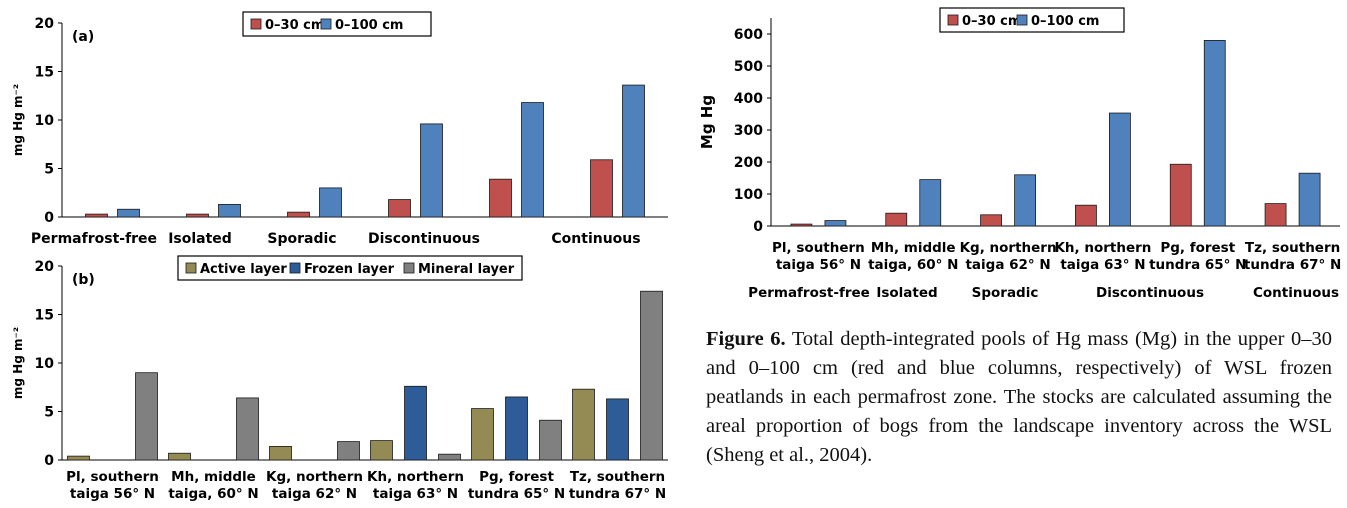  What do you see at coordinates (595, 239) in the screenshot?
I see `x-tick-label: Continuous` at bounding box center [595, 239].